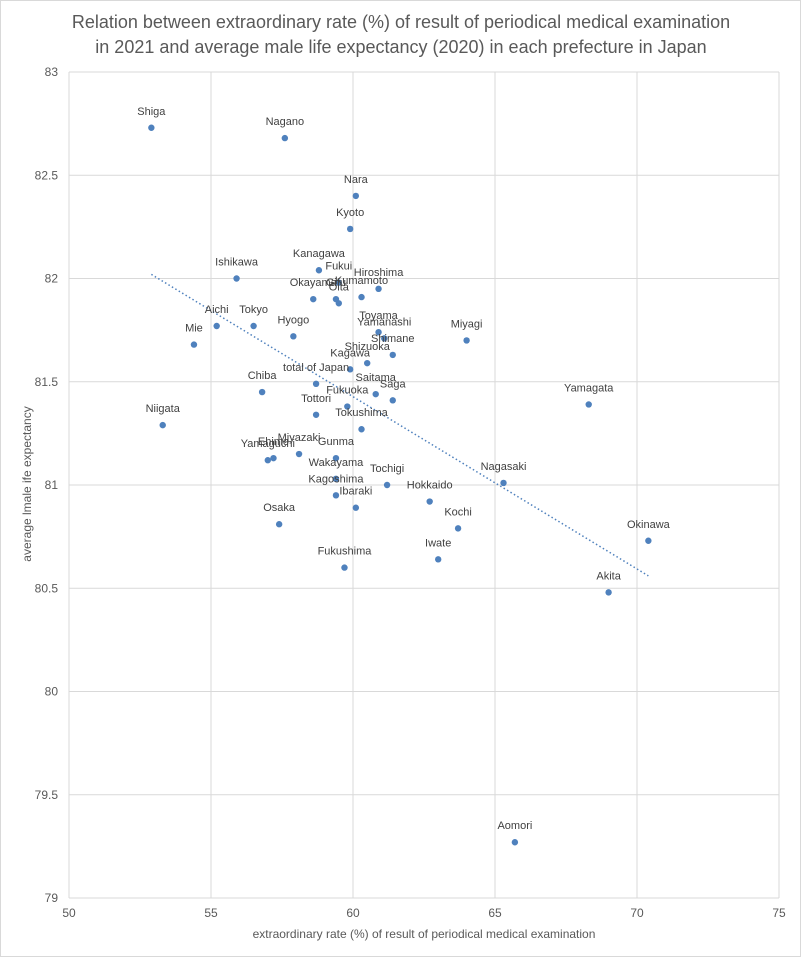 Image resolution: width=802 pixels, height=958 pixels. I want to click on y-tick-label: 82.5, so click(47, 175).